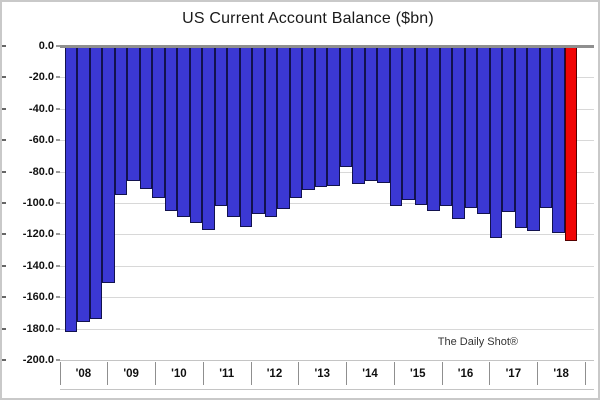  What do you see at coordinates (270, 132) in the screenshot?
I see `bar-2012Q1` at bounding box center [270, 132].